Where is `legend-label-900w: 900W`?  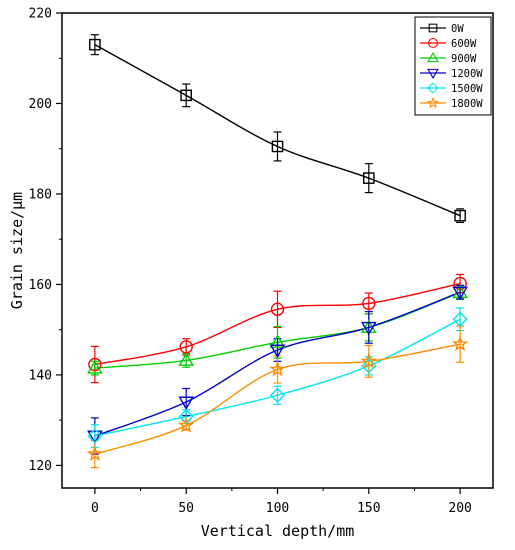 legend-label-900w: 900W is located at coordinates (464, 59).